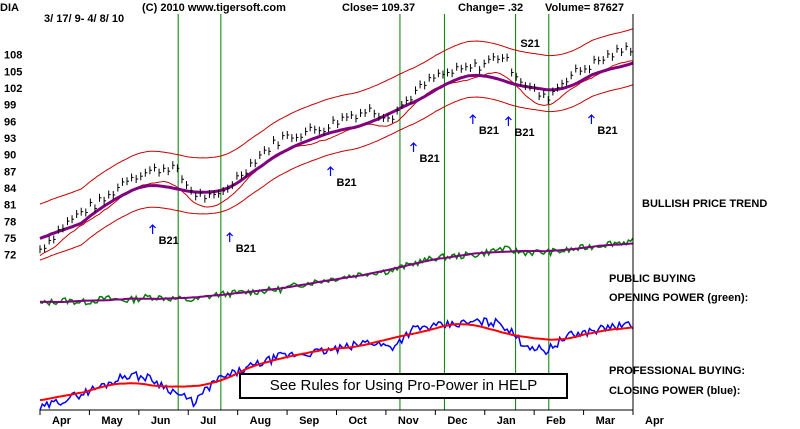 The width and height of the screenshot is (800, 429). Describe the element at coordinates (403, 386) in the screenshot. I see `help-callout: See Rules for Using Pro-Power in HELP` at that location.